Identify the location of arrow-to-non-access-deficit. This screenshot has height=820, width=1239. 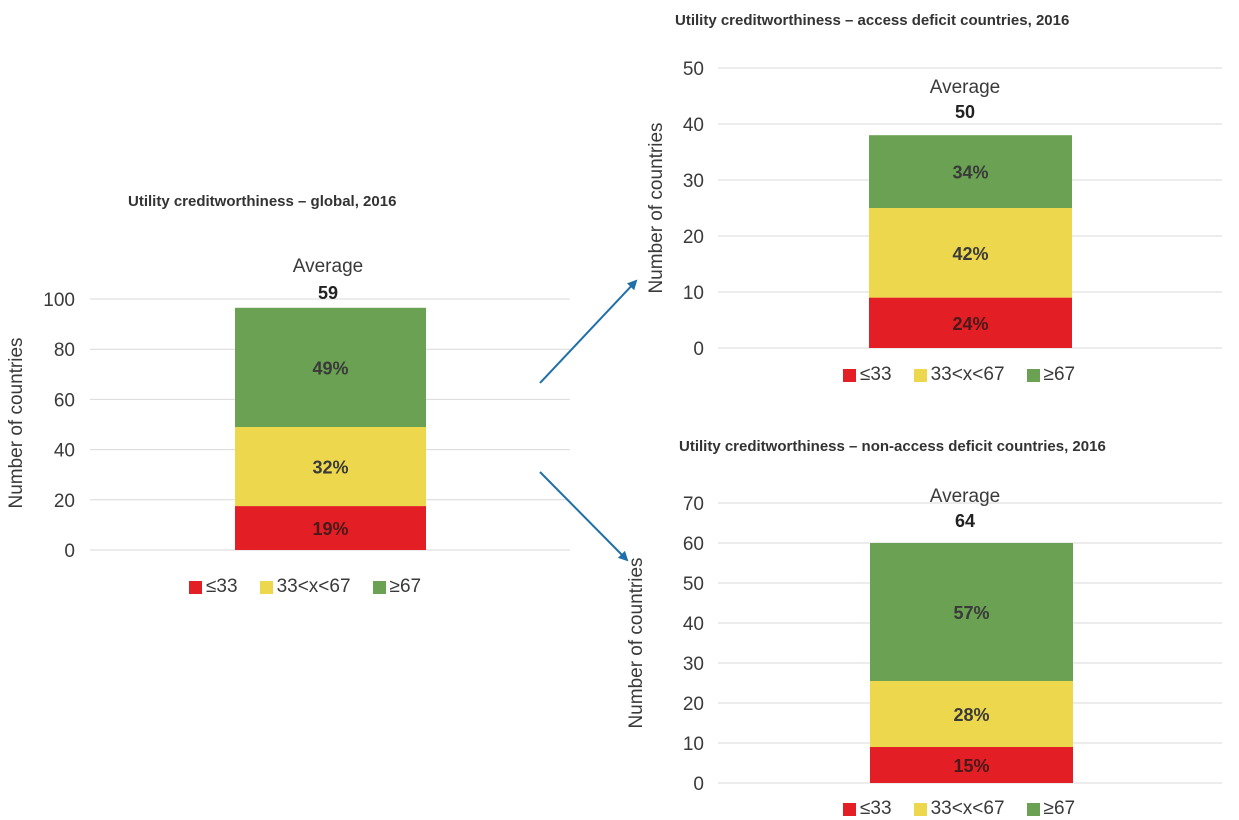
(584, 516).